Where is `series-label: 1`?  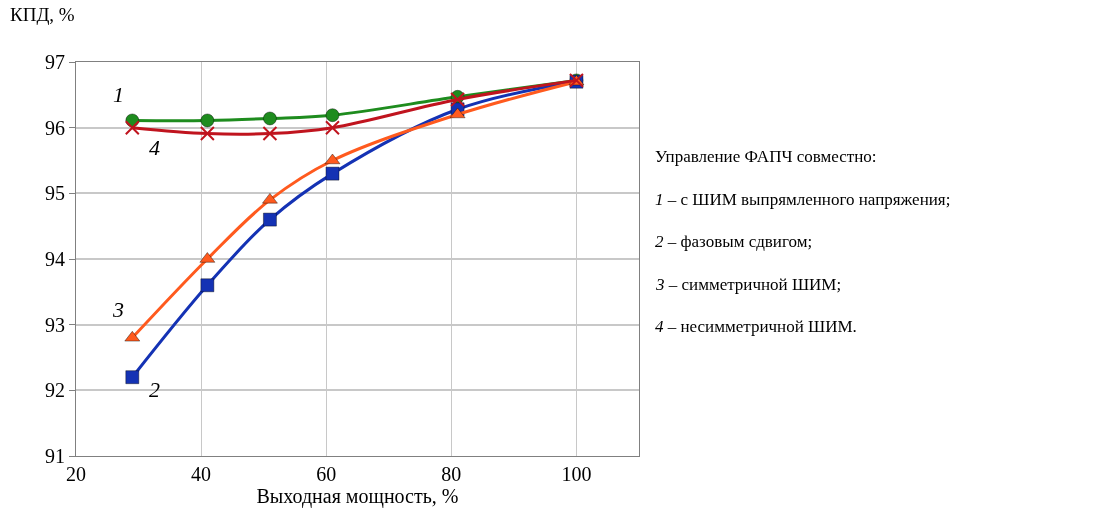 series-label: 1 is located at coordinates (118, 94).